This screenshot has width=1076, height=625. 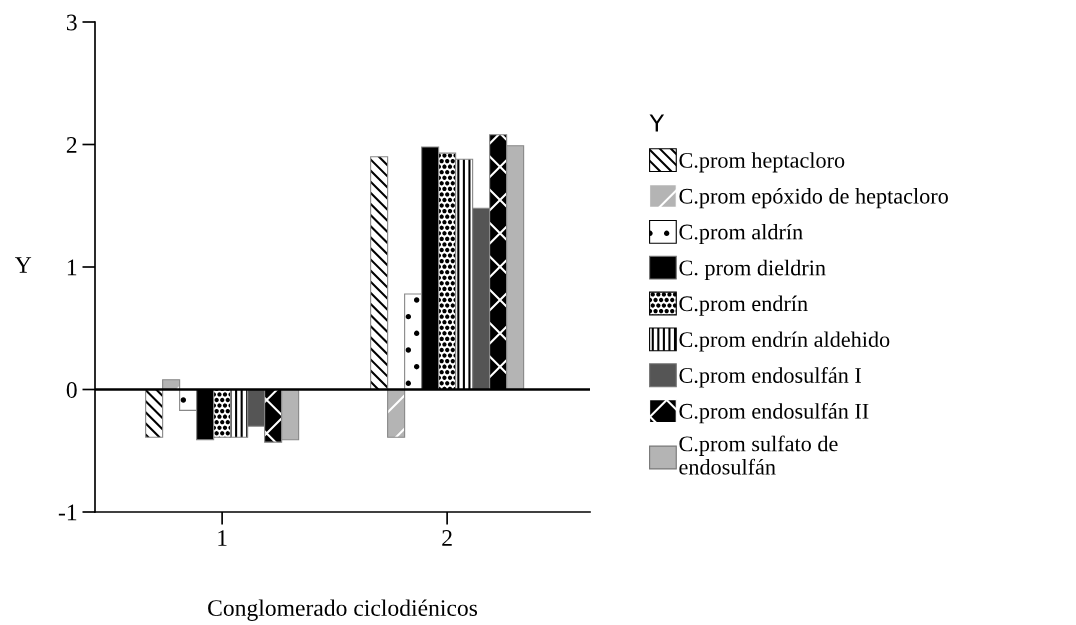 I want to click on y-tick-label: 3, so click(x=71, y=22).